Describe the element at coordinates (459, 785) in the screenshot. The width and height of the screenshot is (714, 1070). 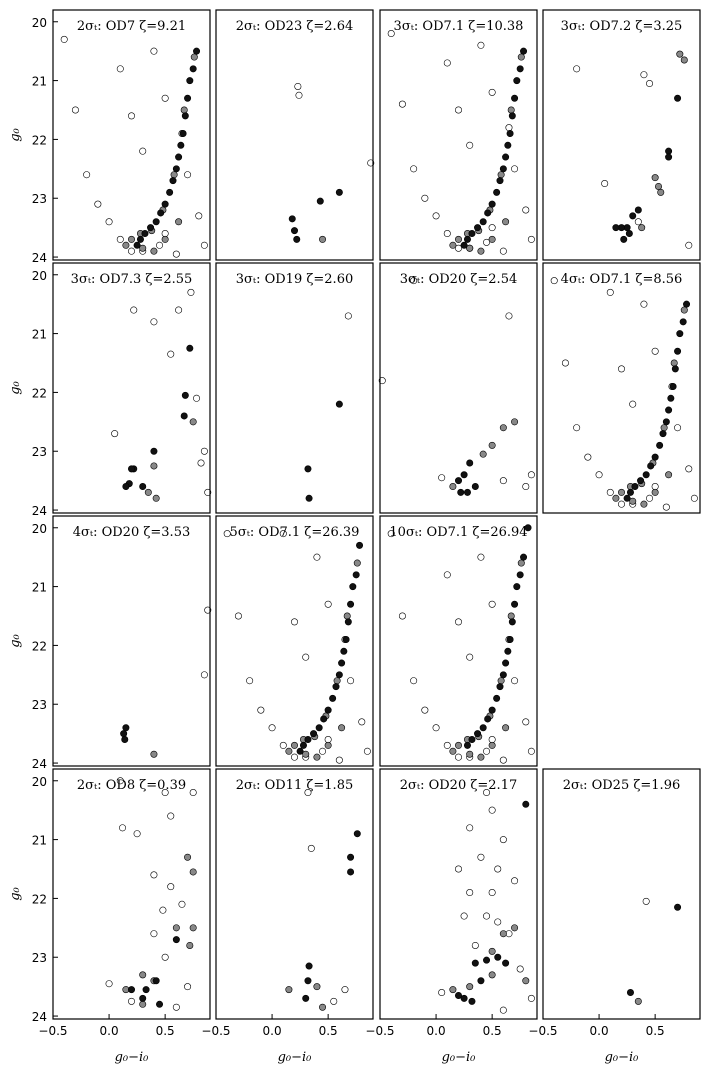
I see `panel-title: 2σₜ: OD20 ζ=2.17` at that location.